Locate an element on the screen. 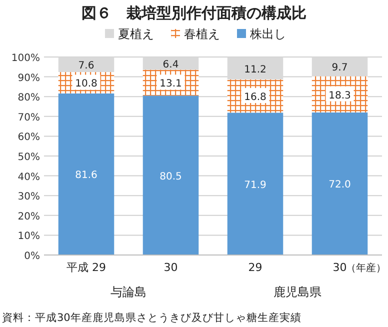 The image size is (388, 327). chart-title: 図６ 栽培型別作付面積の構成比 is located at coordinates (194, 13).